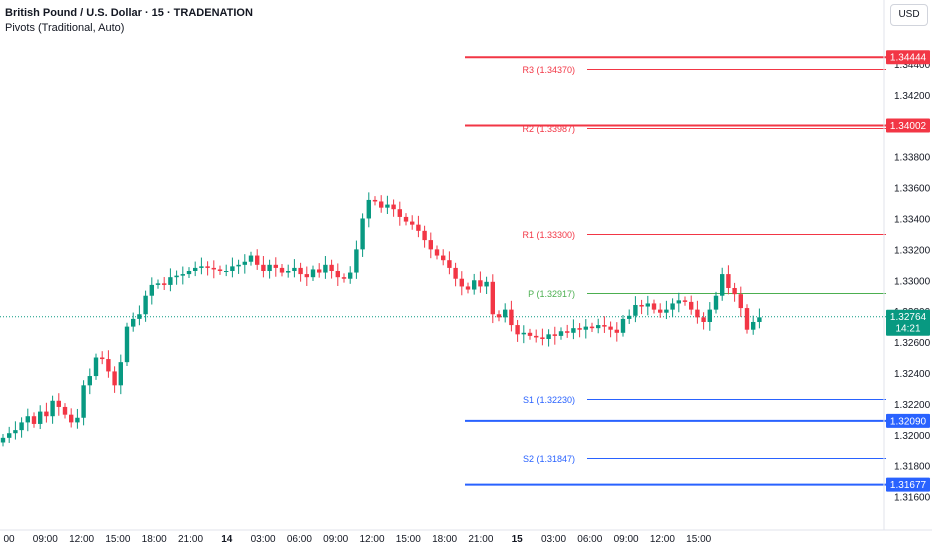 This screenshot has width=932, height=550. I want to click on time-tick-label: 21:00, so click(190, 539).